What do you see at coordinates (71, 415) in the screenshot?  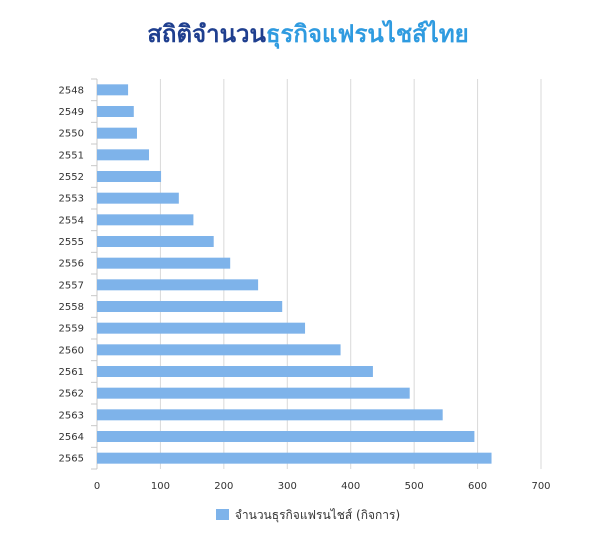 I see `y-tick-label: 2563` at bounding box center [71, 415].